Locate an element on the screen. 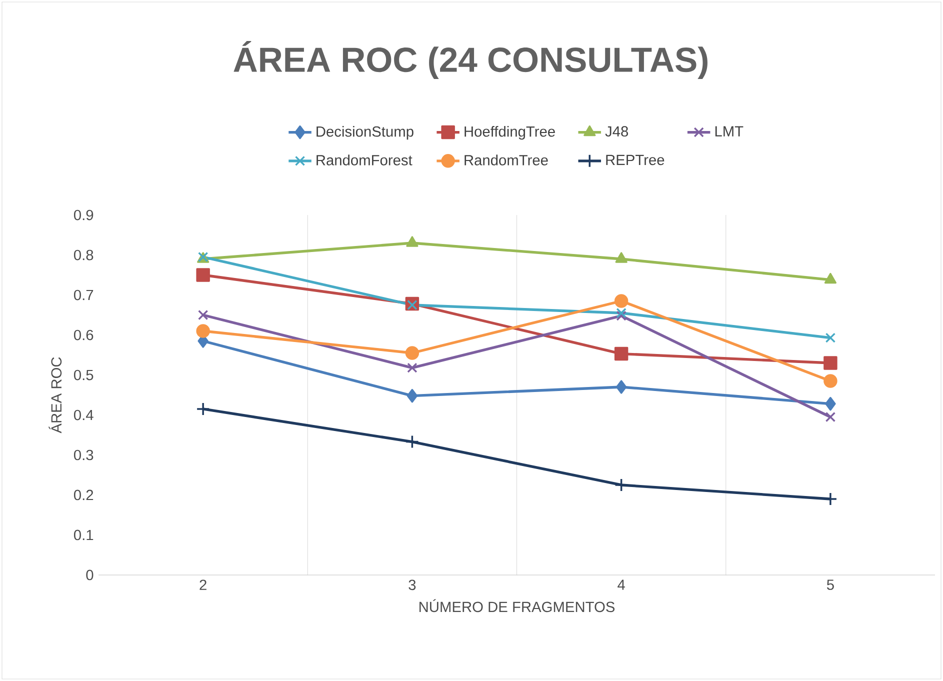  y-tick-label: 0.4 is located at coordinates (84, 415).